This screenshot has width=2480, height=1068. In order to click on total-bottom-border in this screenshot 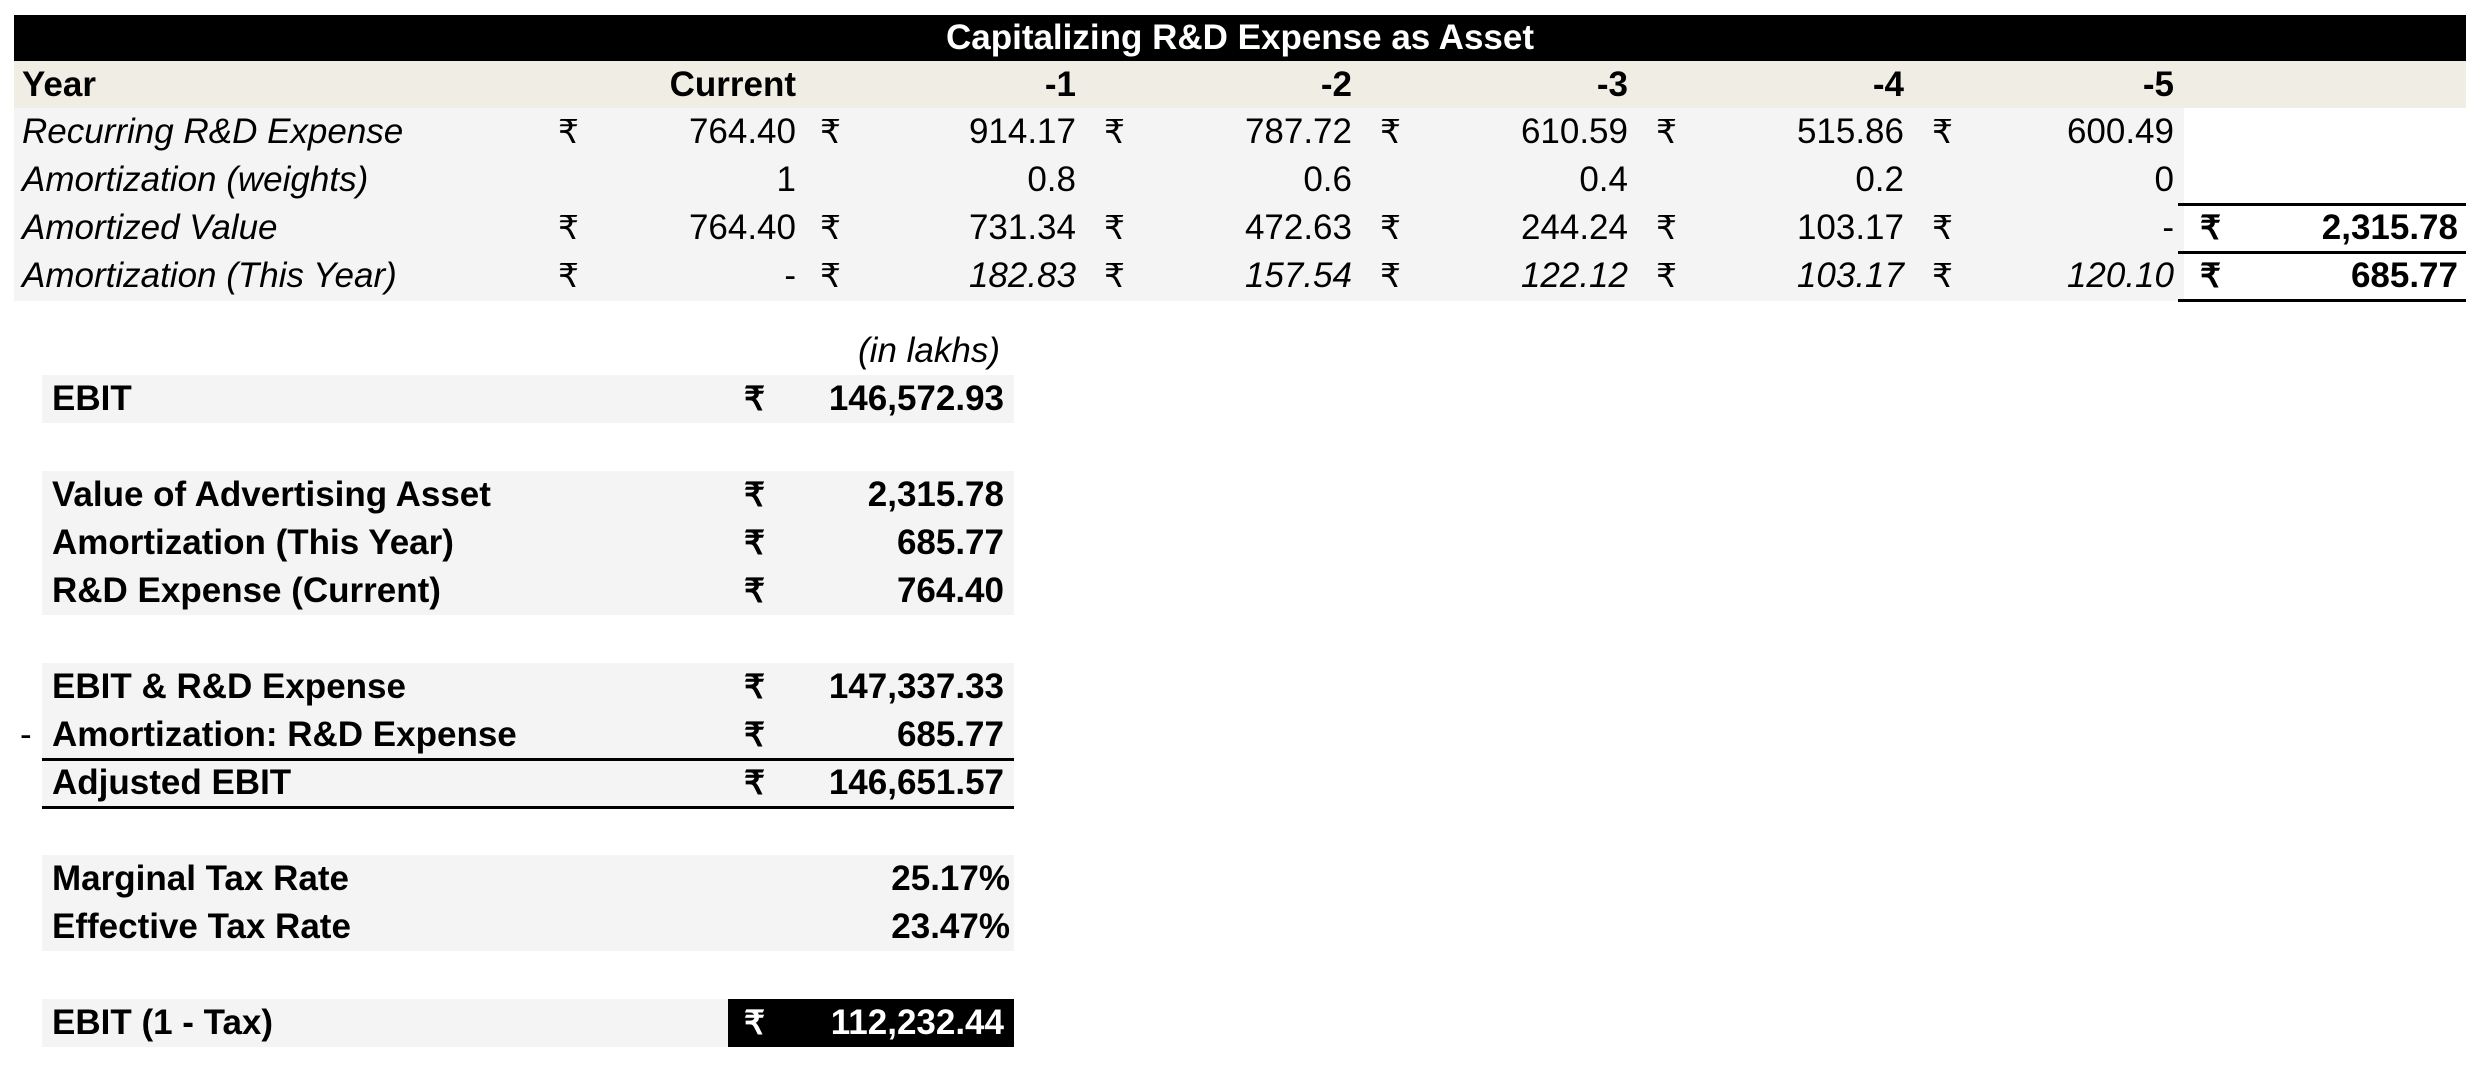, I will do `click(2322, 300)`.